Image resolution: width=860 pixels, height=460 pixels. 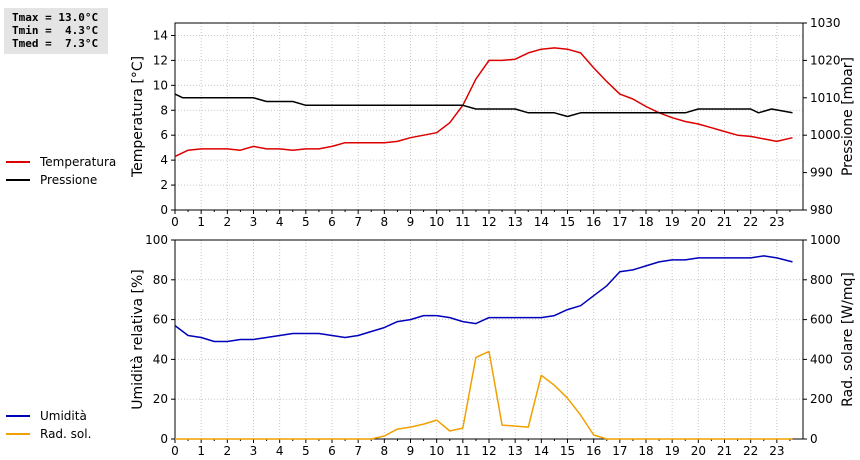 I want to click on y-axis-label-left: Temperatura [°C], so click(x=138, y=117).